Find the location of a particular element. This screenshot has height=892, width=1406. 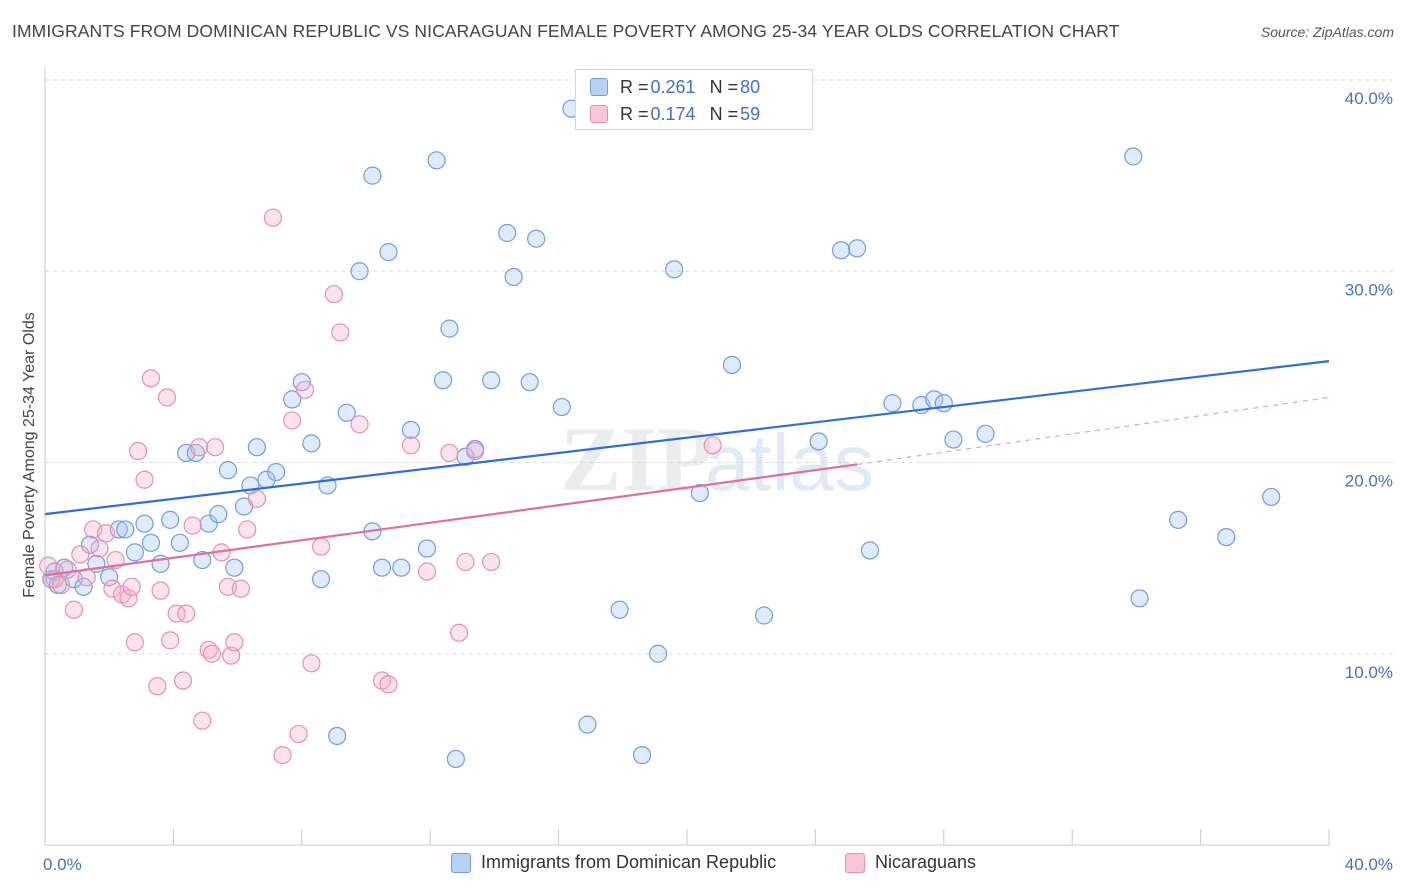

watermark-zip: ZIP is located at coordinates (636, 459).